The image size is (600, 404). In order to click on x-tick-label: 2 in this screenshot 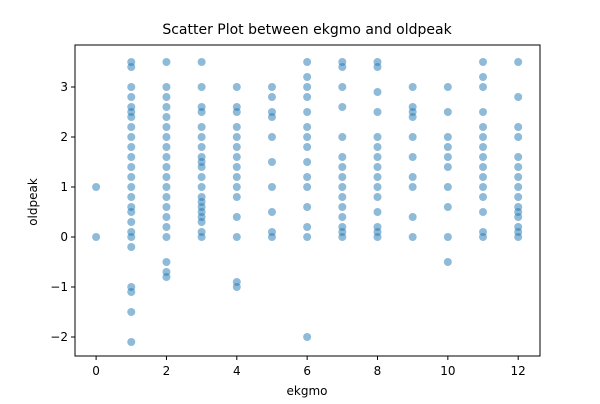, I will do `click(167, 371)`.